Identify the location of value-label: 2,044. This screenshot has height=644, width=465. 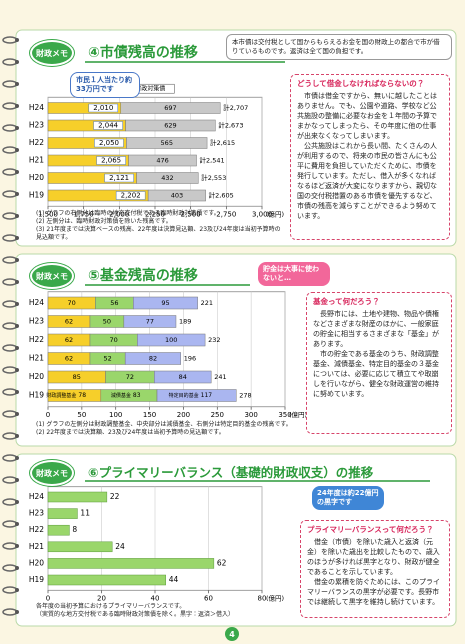
(108, 126).